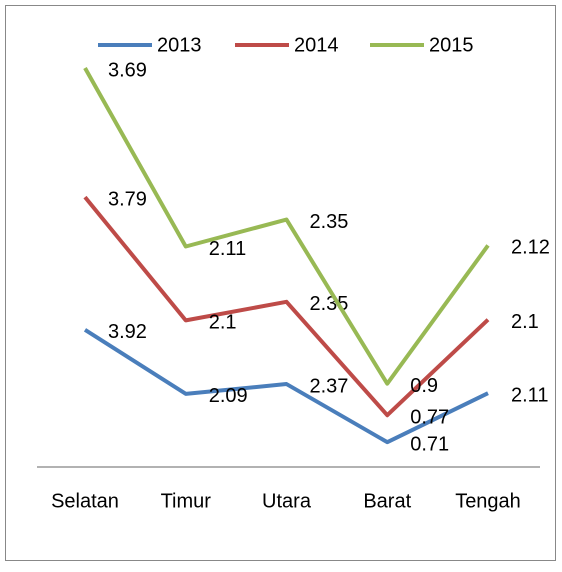 The width and height of the screenshot is (562, 572). I want to click on data-label: 0.77, so click(429, 417).